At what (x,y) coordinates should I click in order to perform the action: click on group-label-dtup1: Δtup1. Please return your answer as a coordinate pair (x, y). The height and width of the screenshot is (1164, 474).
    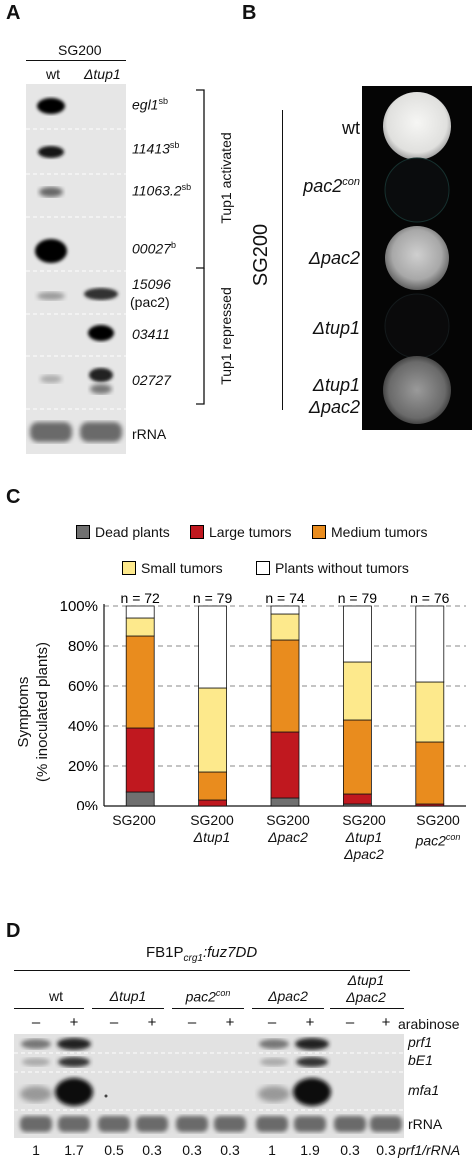
    Looking at the image, I should click on (128, 996).